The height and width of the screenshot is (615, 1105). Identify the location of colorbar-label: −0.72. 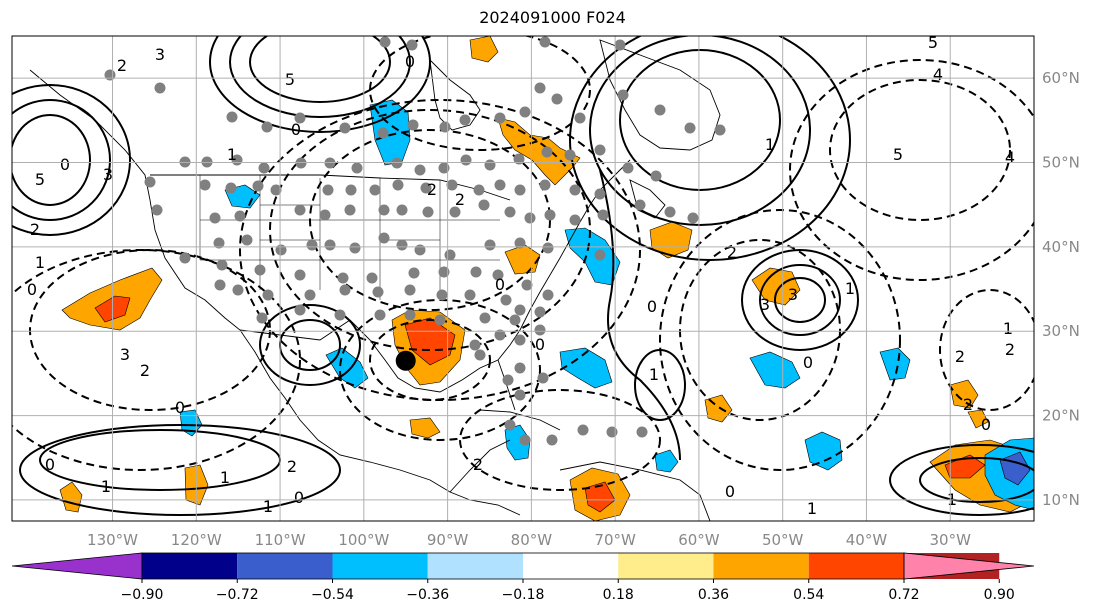
(237, 595).